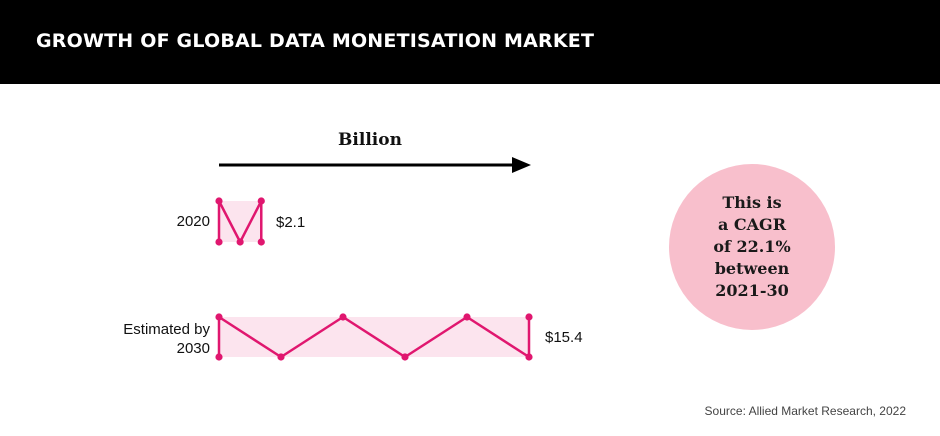 The width and height of the screenshot is (940, 436). I want to click on category-label-2030: Estimated by 2030, so click(166, 339).